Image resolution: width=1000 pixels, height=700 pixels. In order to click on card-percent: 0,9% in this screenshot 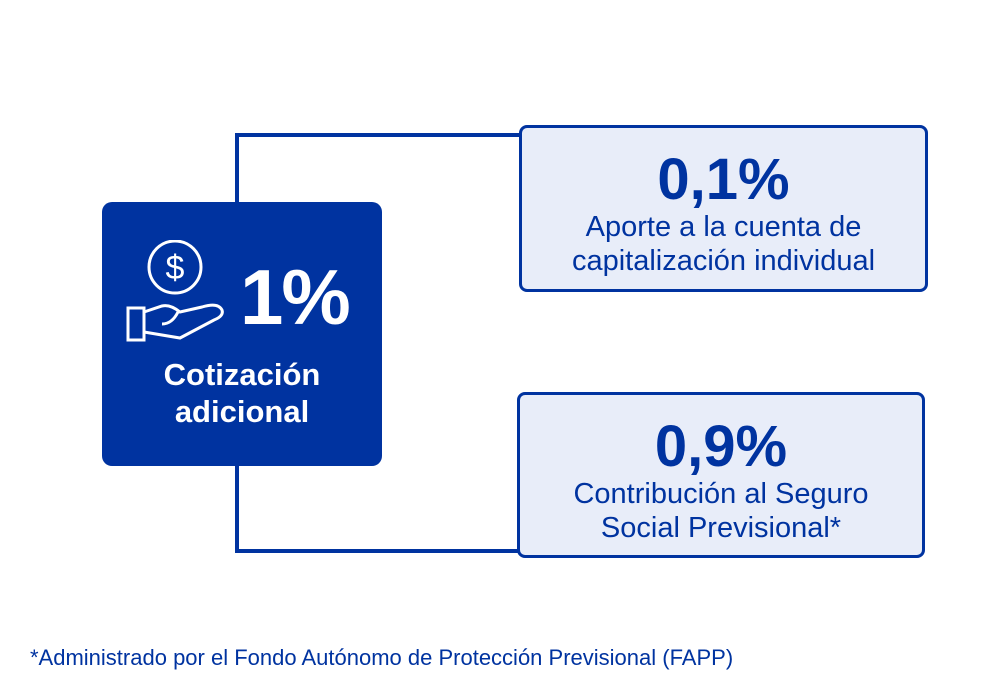, I will do `click(721, 446)`.